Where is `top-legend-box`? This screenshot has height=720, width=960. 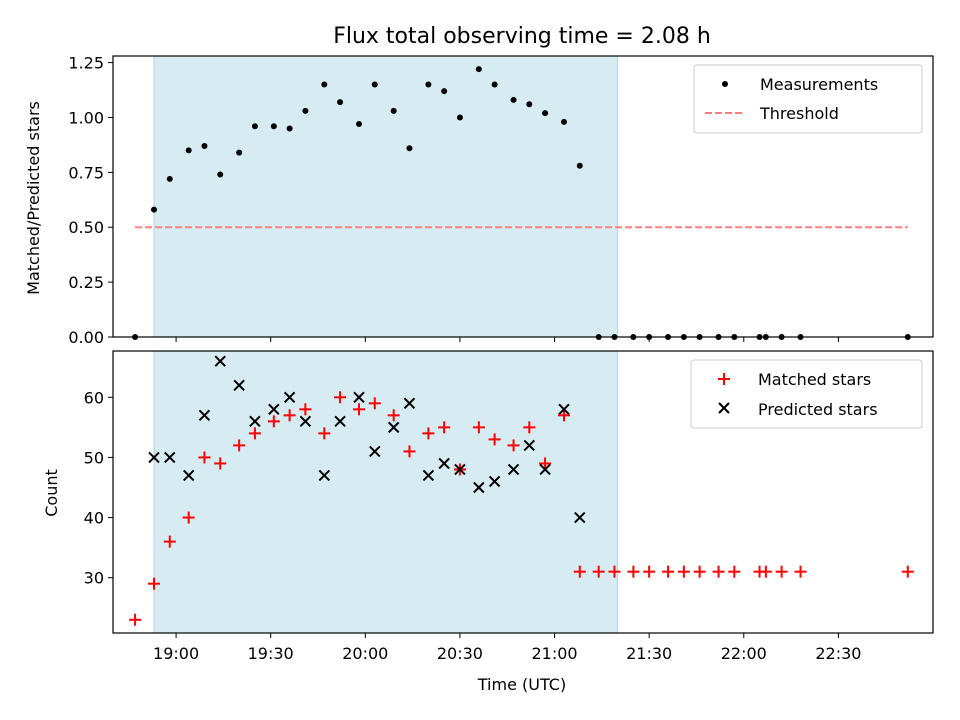 top-legend-box is located at coordinates (808, 99).